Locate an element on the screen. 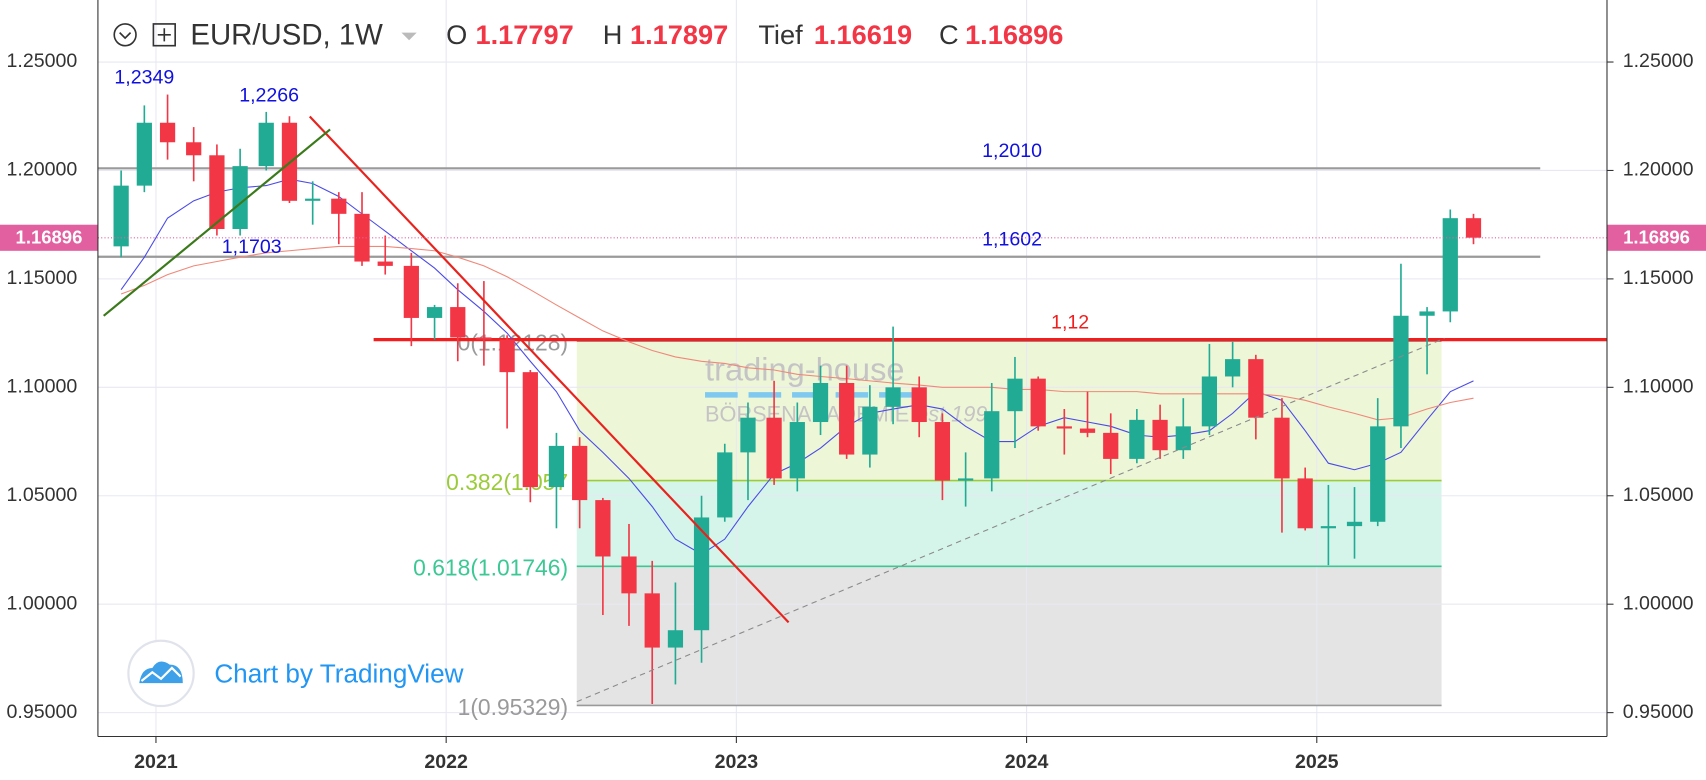 The image size is (1706, 780). symbol: EUR/USD, 1W is located at coordinates (286, 35).